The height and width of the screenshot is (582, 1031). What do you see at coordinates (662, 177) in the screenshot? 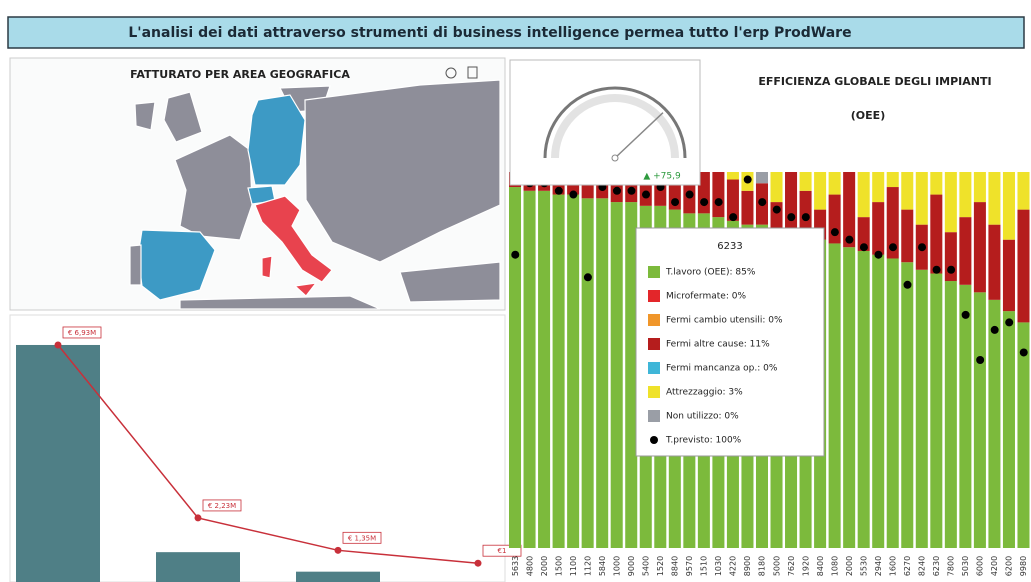
I see `gauge-value: ▲ +75,9` at bounding box center [662, 177].